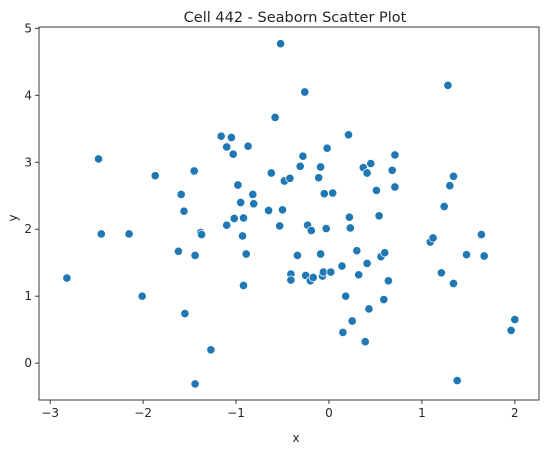  I want to click on y-tick-label: 4, so click(28, 95).